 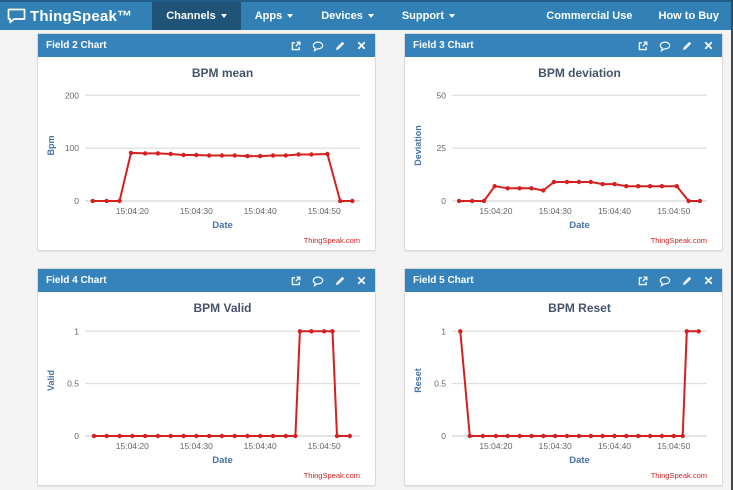 I want to click on svg-text: Valid, so click(x=51, y=380).